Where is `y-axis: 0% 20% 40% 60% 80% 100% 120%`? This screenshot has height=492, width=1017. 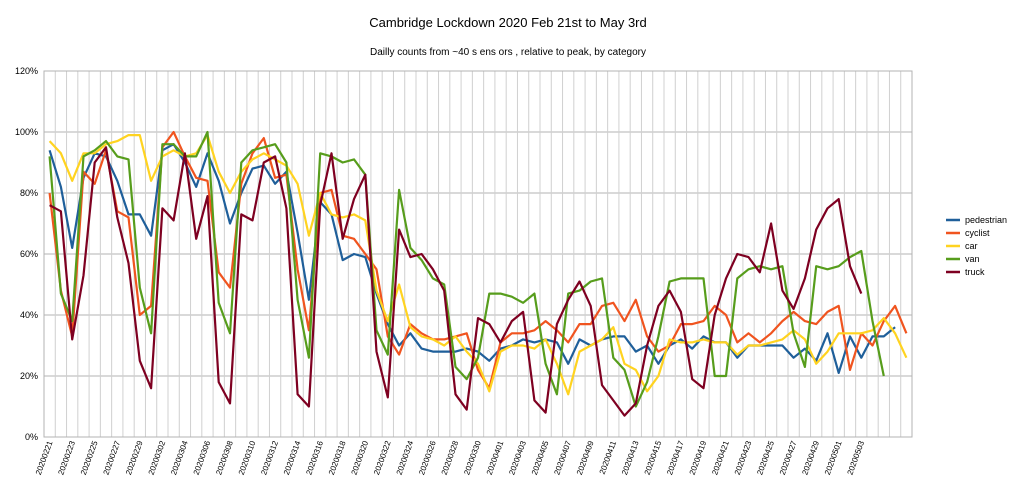
y-axis: 0% 20% 40% 60% 80% 100% 120% is located at coordinates (26, 254).